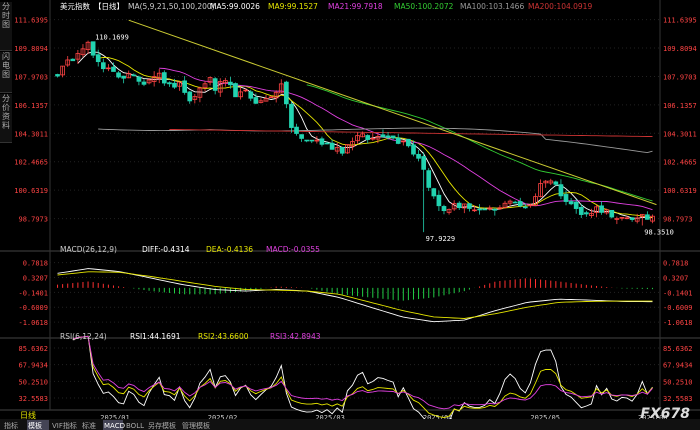 The image size is (700, 430). I want to click on bottom-tab-bg, so click(113, 425).